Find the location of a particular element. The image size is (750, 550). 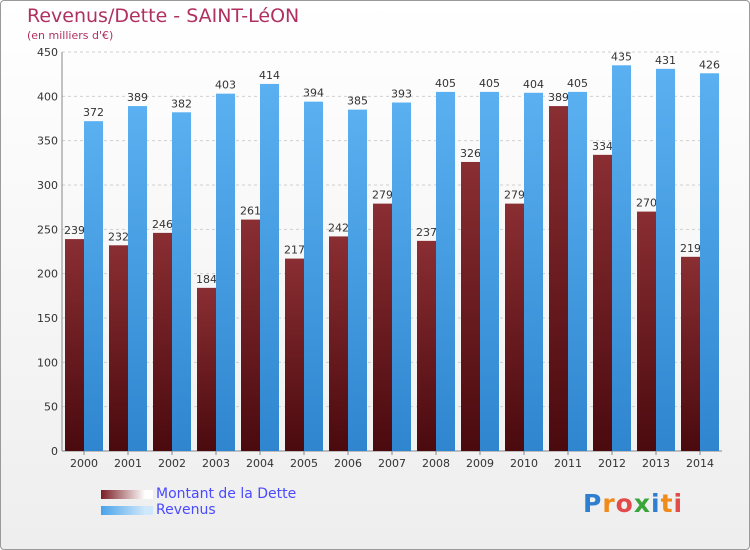

legend-swatch-revenus is located at coordinates (127, 510).